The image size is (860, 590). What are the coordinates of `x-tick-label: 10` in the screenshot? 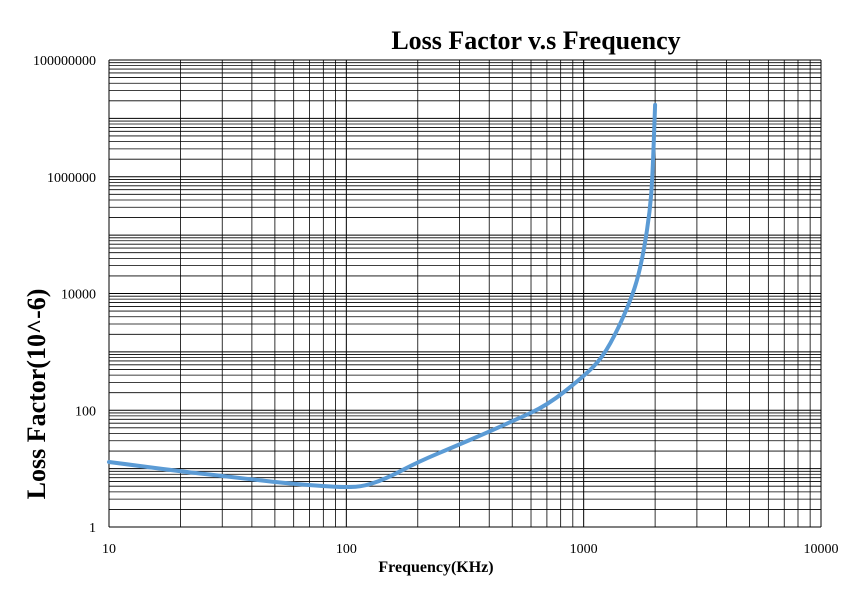 It's located at (109, 549).